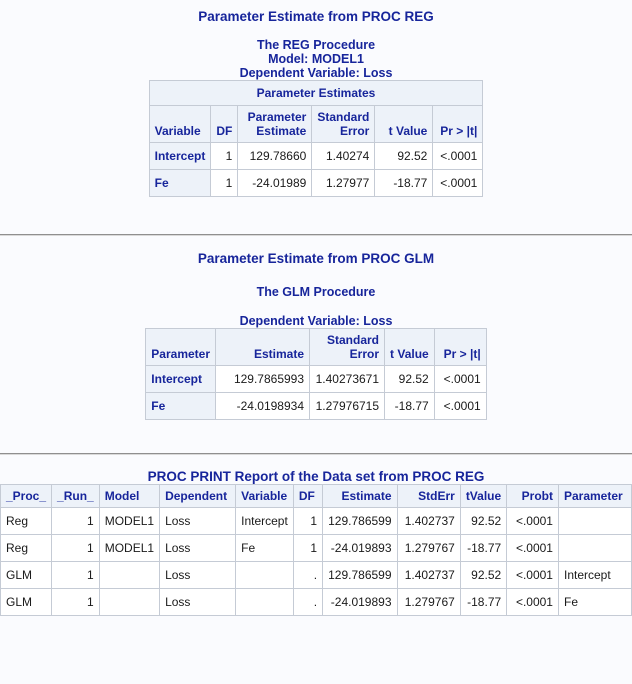 The image size is (632, 684). I want to click on glm-section-title: Parameter Estimate from PROC GLM, so click(316, 258).